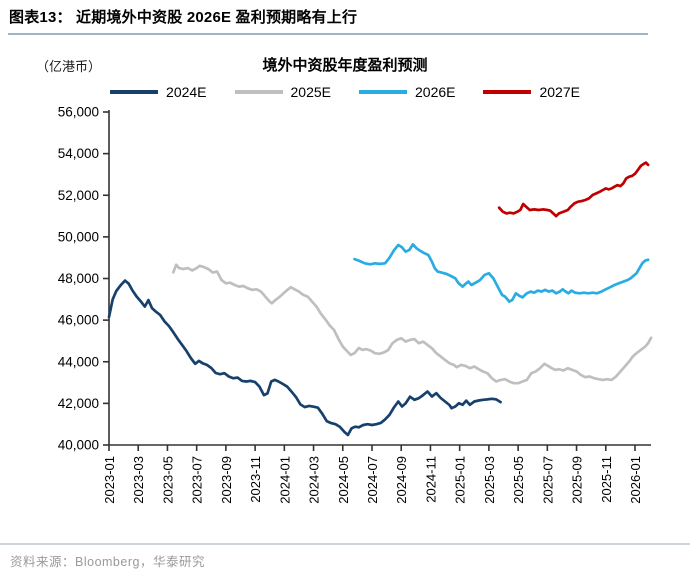 The height and width of the screenshot is (584, 690). Describe the element at coordinates (78, 445) in the screenshot. I see `y-tick-label: 40,000` at that location.